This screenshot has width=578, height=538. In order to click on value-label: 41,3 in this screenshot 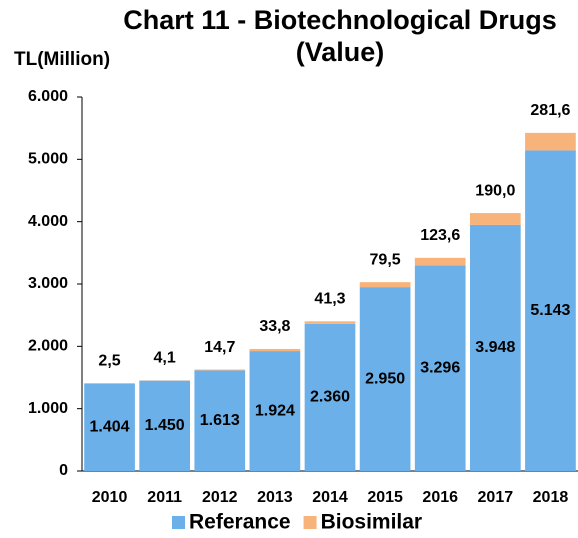, I will do `click(329, 299)`.